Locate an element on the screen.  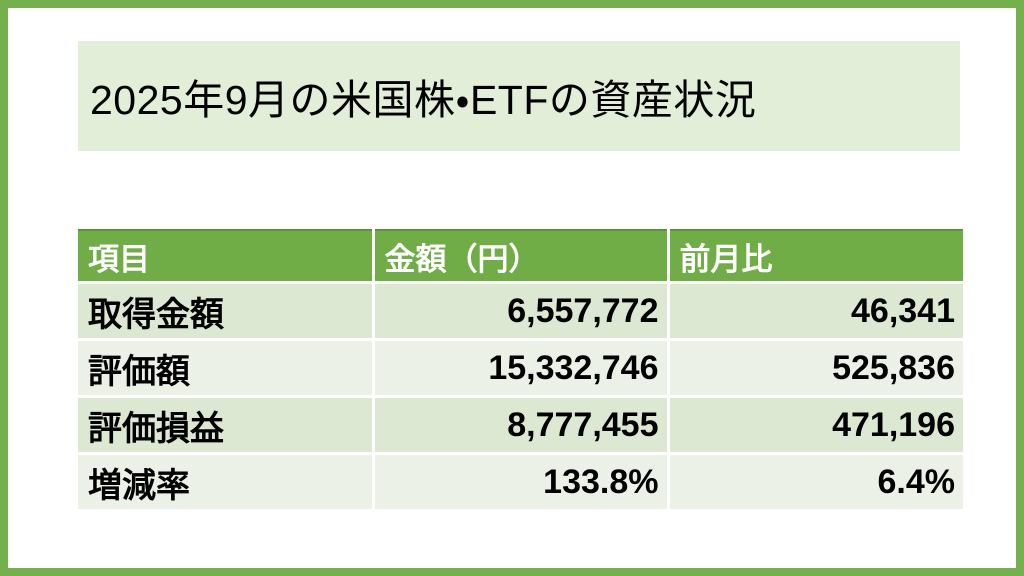
amount-value: 6,557,772 is located at coordinates (519, 310).